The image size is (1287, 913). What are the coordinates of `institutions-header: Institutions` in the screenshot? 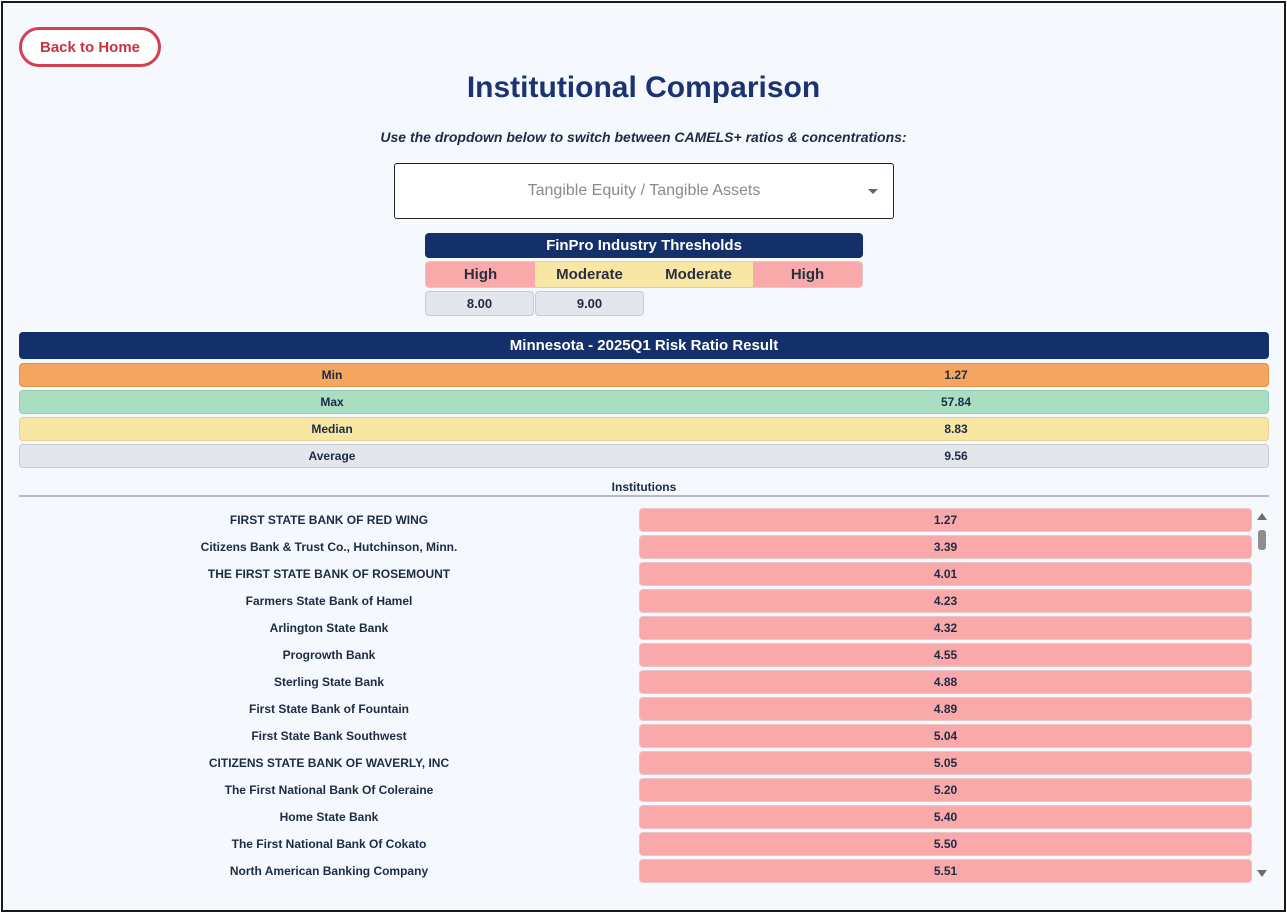 It's located at (644, 488).